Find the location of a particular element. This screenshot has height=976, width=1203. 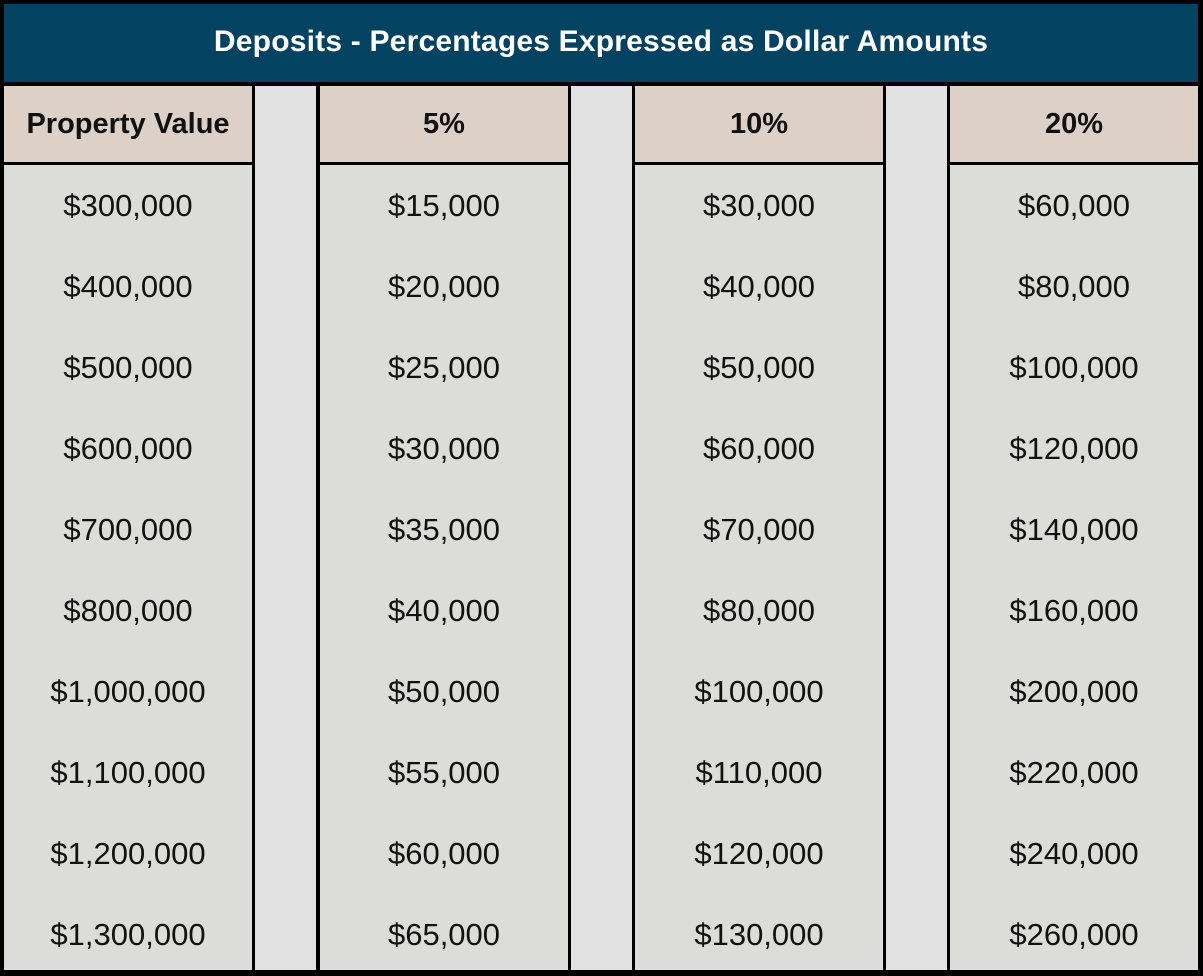

table-cell: $130,000 is located at coordinates (759, 934).